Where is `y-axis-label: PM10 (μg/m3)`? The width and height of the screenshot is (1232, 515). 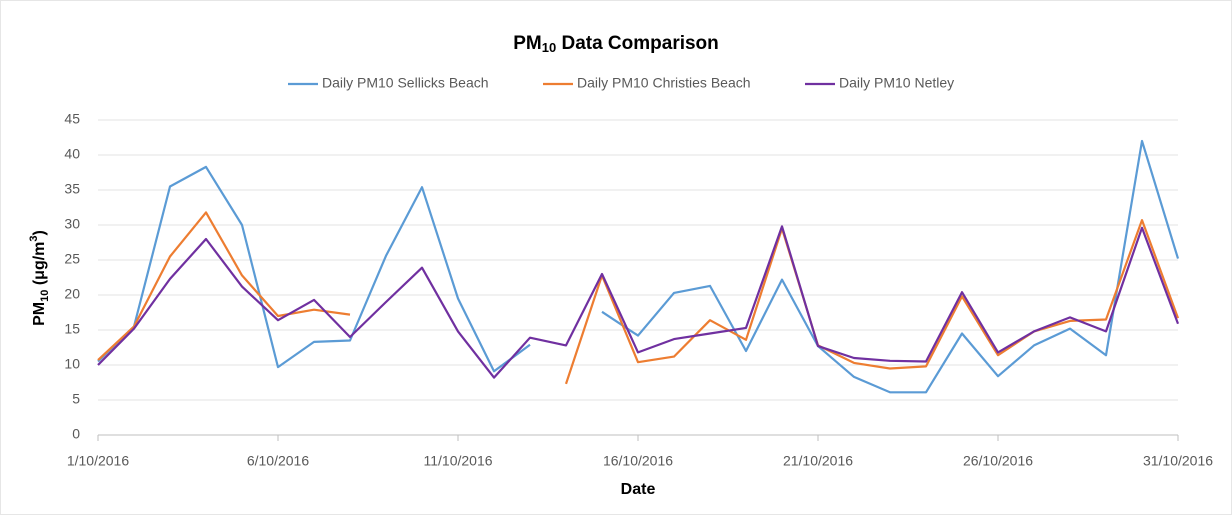 y-axis-label: PM10 (μg/m3) is located at coordinates (39, 278).